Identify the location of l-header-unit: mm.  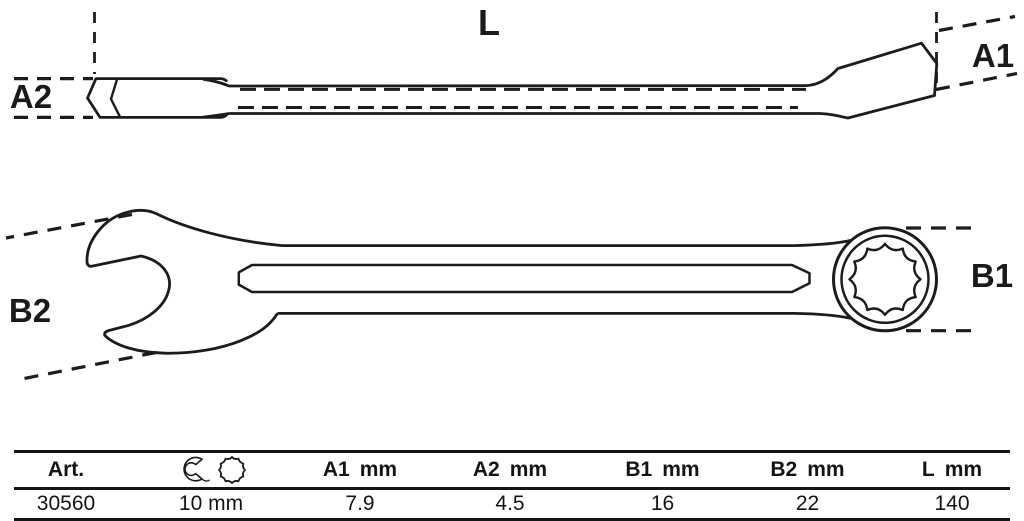
(963, 469).